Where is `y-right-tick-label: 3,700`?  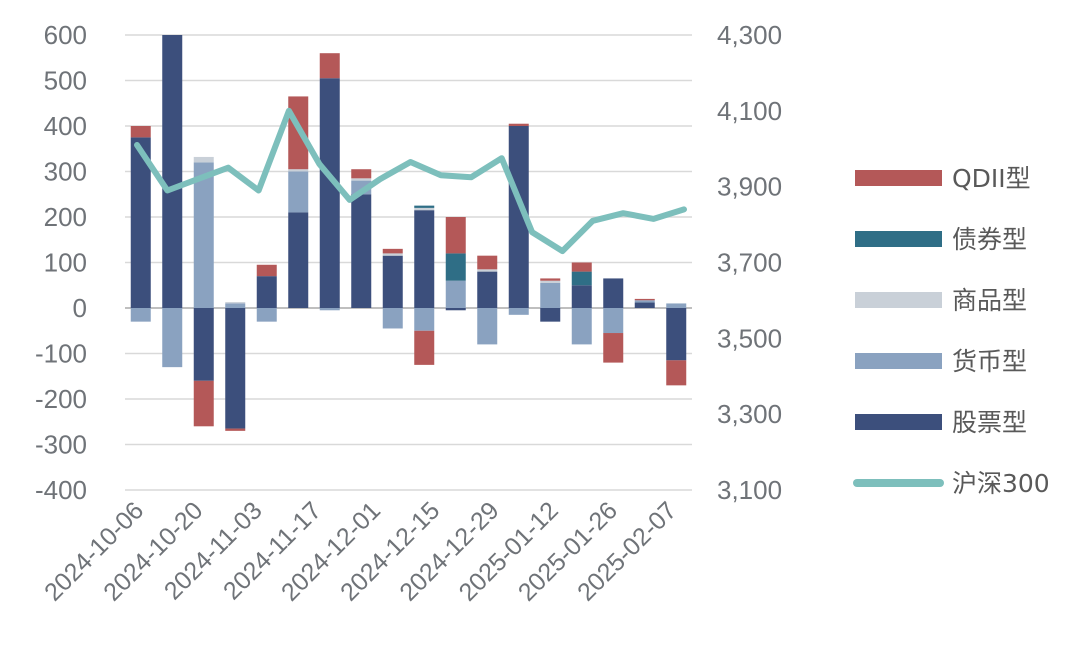
y-right-tick-label: 3,700 is located at coordinates (749, 263).